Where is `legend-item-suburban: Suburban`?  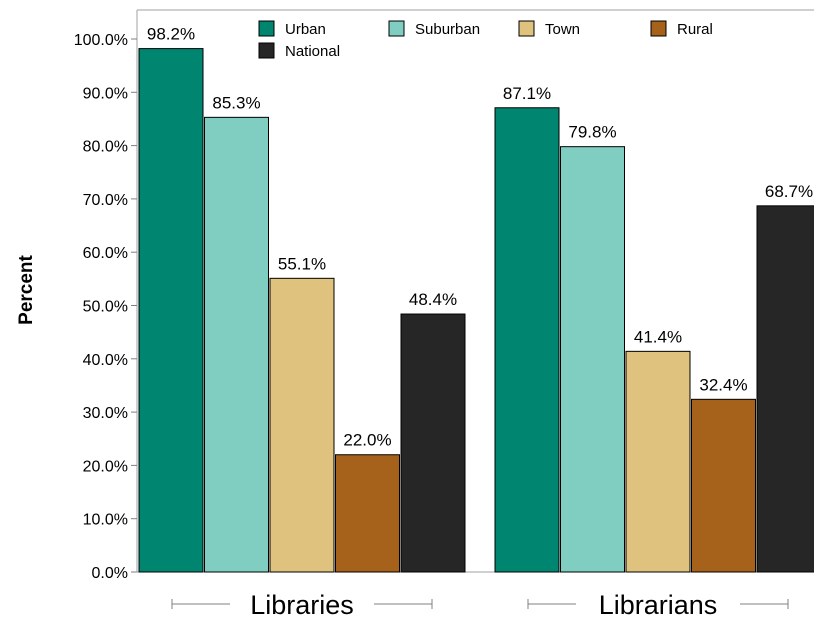
legend-item-suburban: Suburban is located at coordinates (434, 29).